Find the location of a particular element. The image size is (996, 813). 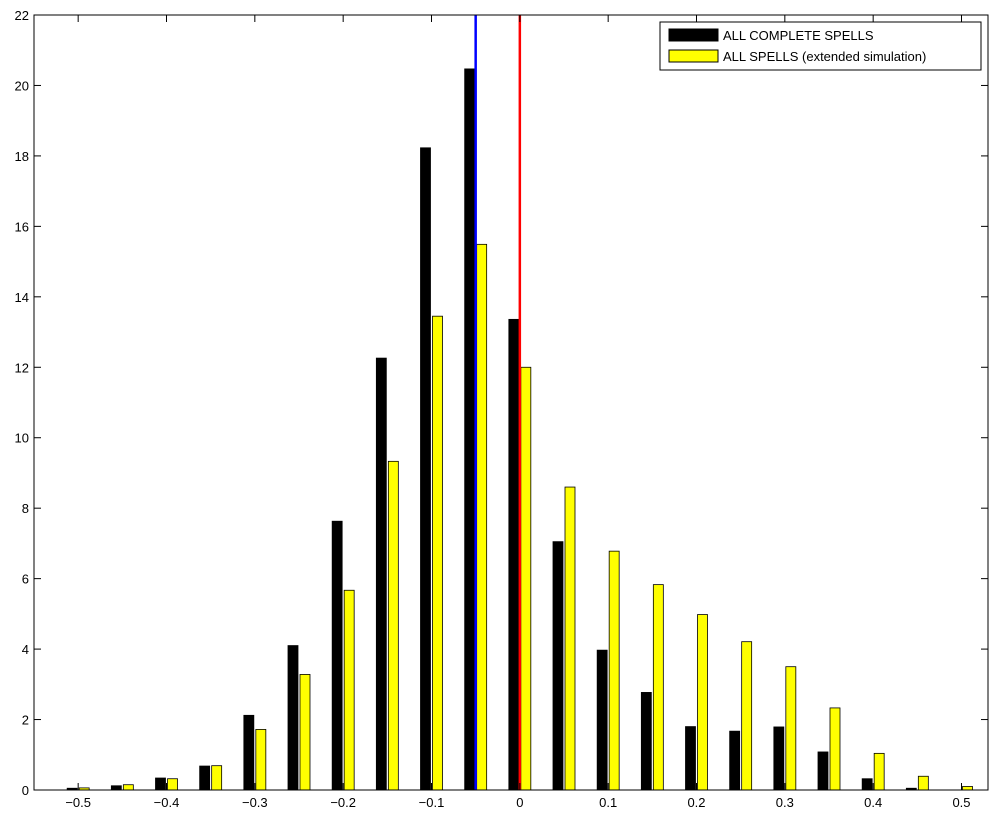

legend-swatch-all-spells is located at coordinates (693, 56).